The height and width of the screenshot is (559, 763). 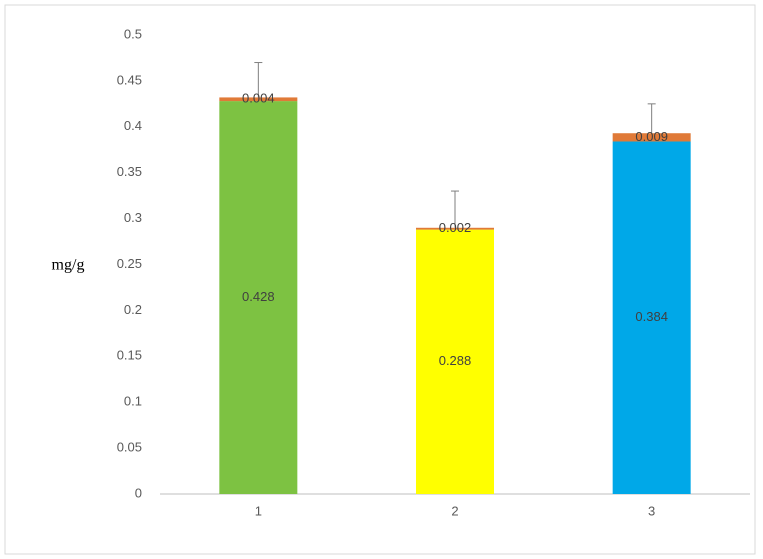 What do you see at coordinates (68, 265) in the screenshot?
I see `y-axis-label: mg/g` at bounding box center [68, 265].